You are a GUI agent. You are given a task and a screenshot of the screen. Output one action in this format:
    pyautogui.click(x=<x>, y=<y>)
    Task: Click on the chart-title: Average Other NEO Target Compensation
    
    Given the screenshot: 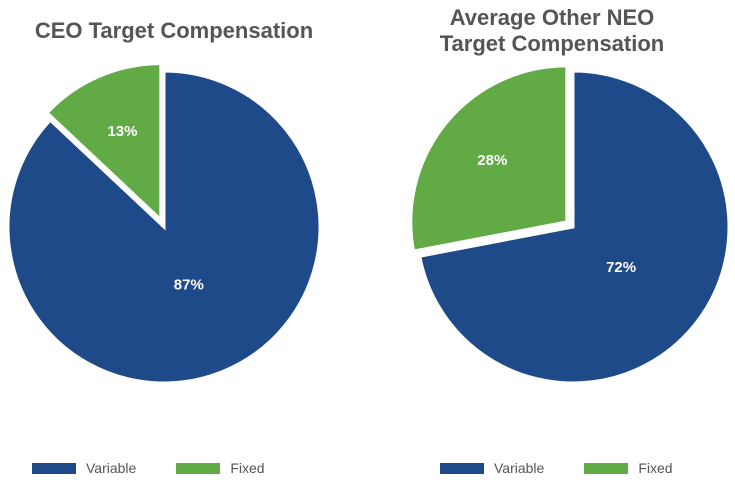 What is the action you would take?
    pyautogui.click(x=552, y=30)
    